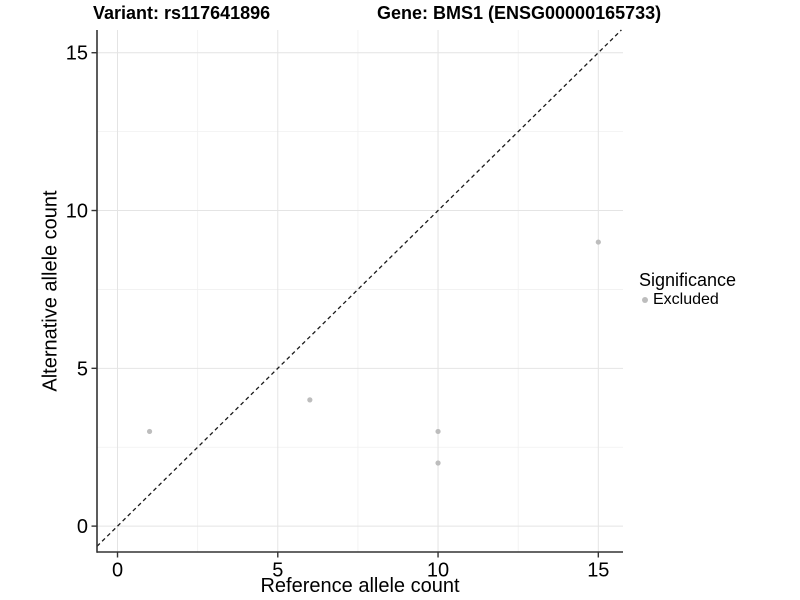 The width and height of the screenshot is (800, 600). I want to click on y-tick-label: 15, so click(77, 54).